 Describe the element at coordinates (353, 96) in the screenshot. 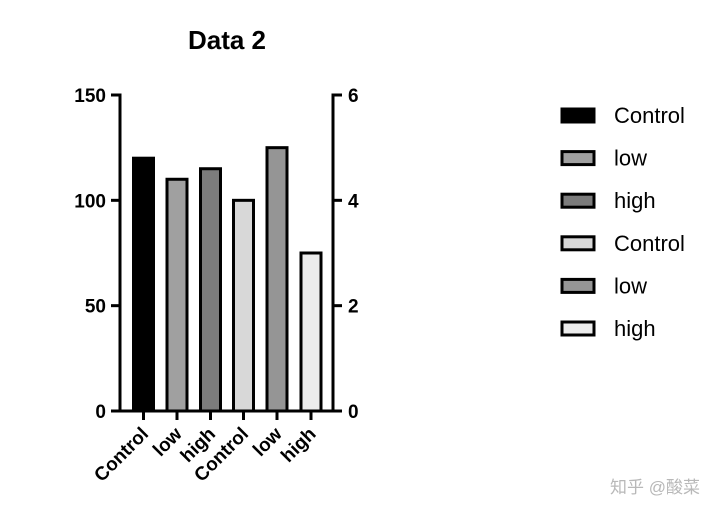

I see `right-tick-label: 6` at that location.